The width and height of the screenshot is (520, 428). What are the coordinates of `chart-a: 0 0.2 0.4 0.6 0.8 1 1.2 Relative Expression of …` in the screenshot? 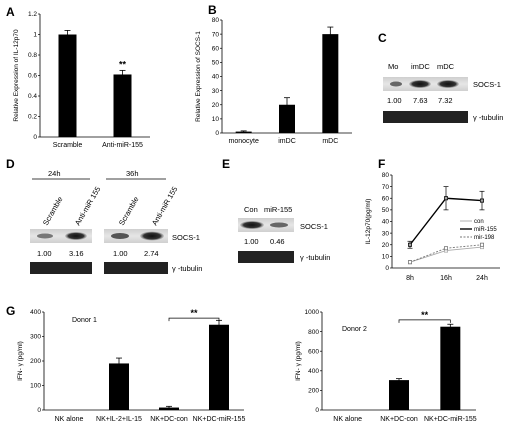 It's located at (81, 80).